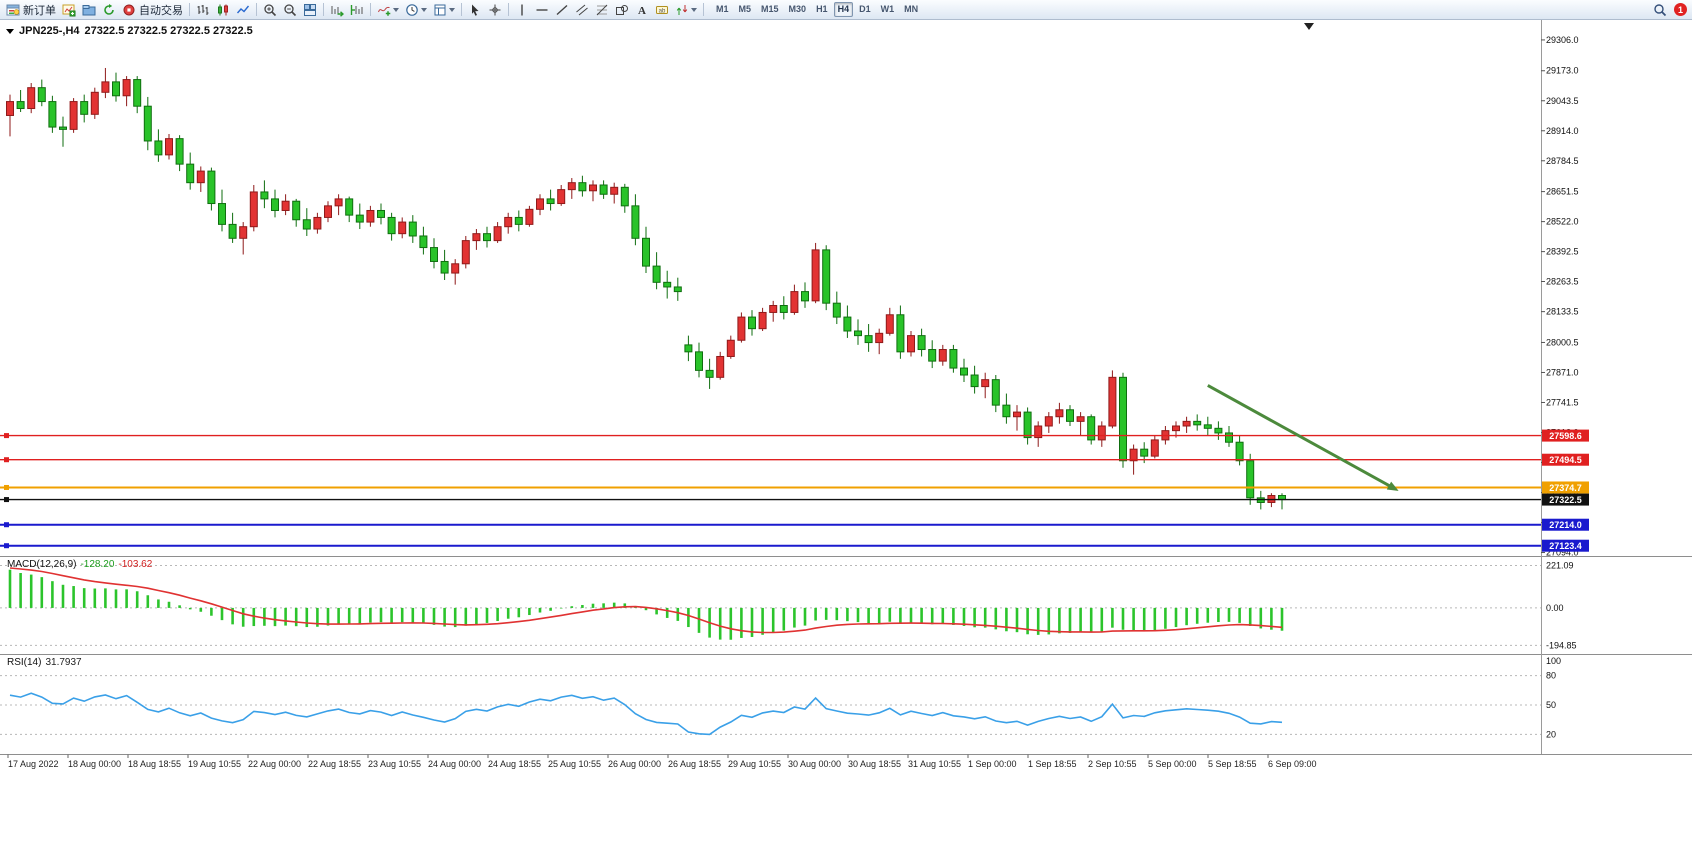 This screenshot has height=844, width=1692. I want to click on horizontal-line-icon, so click(542, 10).